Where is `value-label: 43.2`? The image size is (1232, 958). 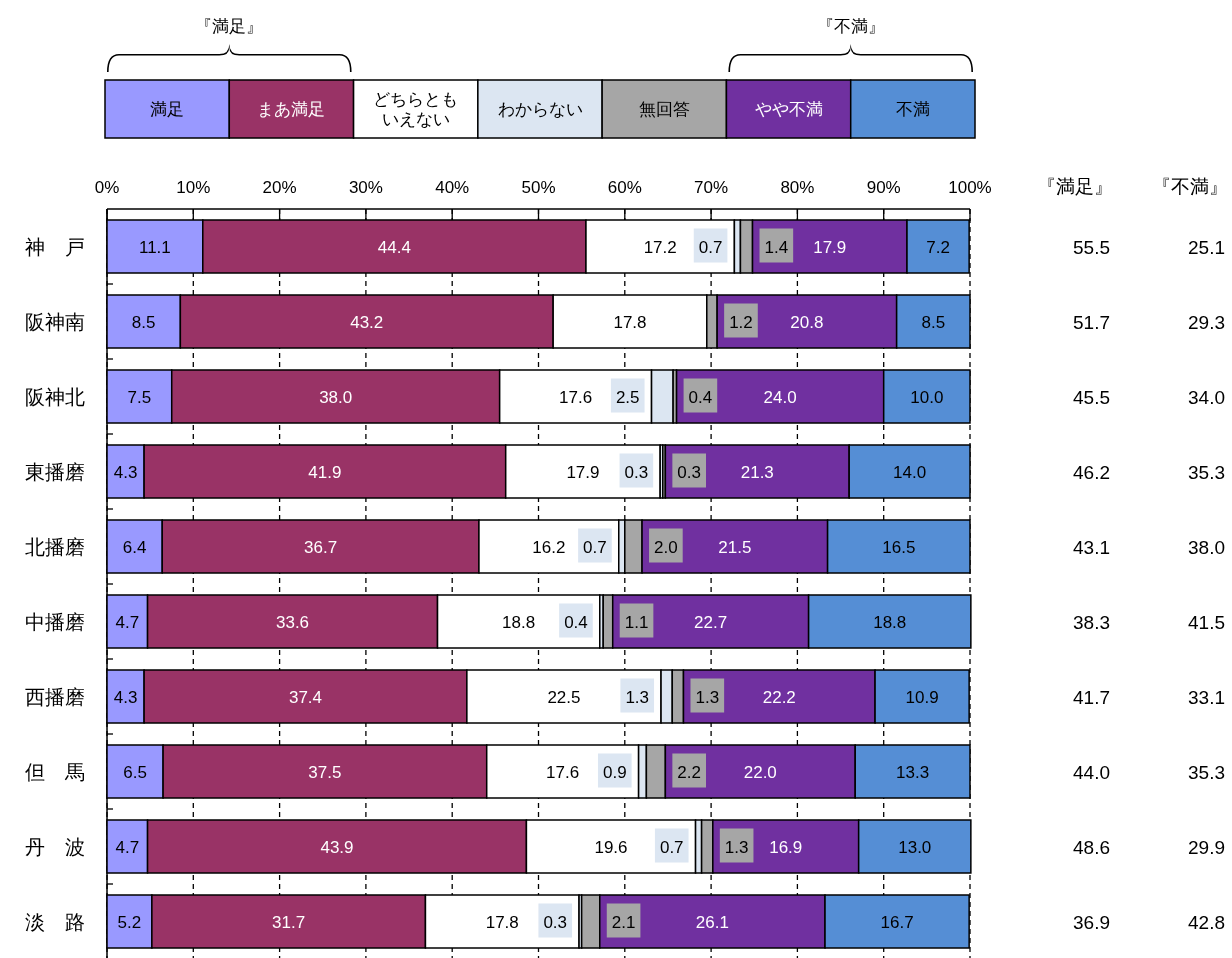 value-label: 43.2 is located at coordinates (367, 322).